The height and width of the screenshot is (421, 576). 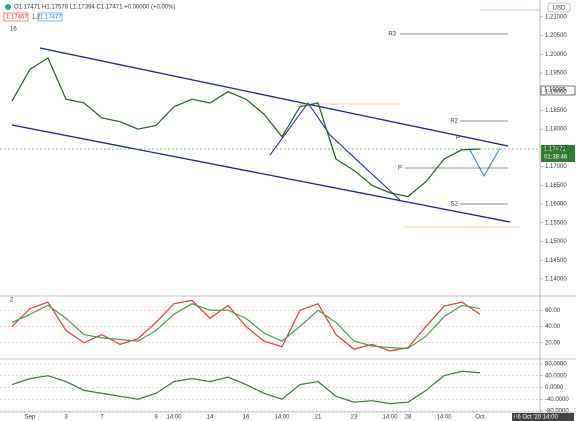 I want to click on y-tick-label: 1.20000, so click(x=556, y=55).